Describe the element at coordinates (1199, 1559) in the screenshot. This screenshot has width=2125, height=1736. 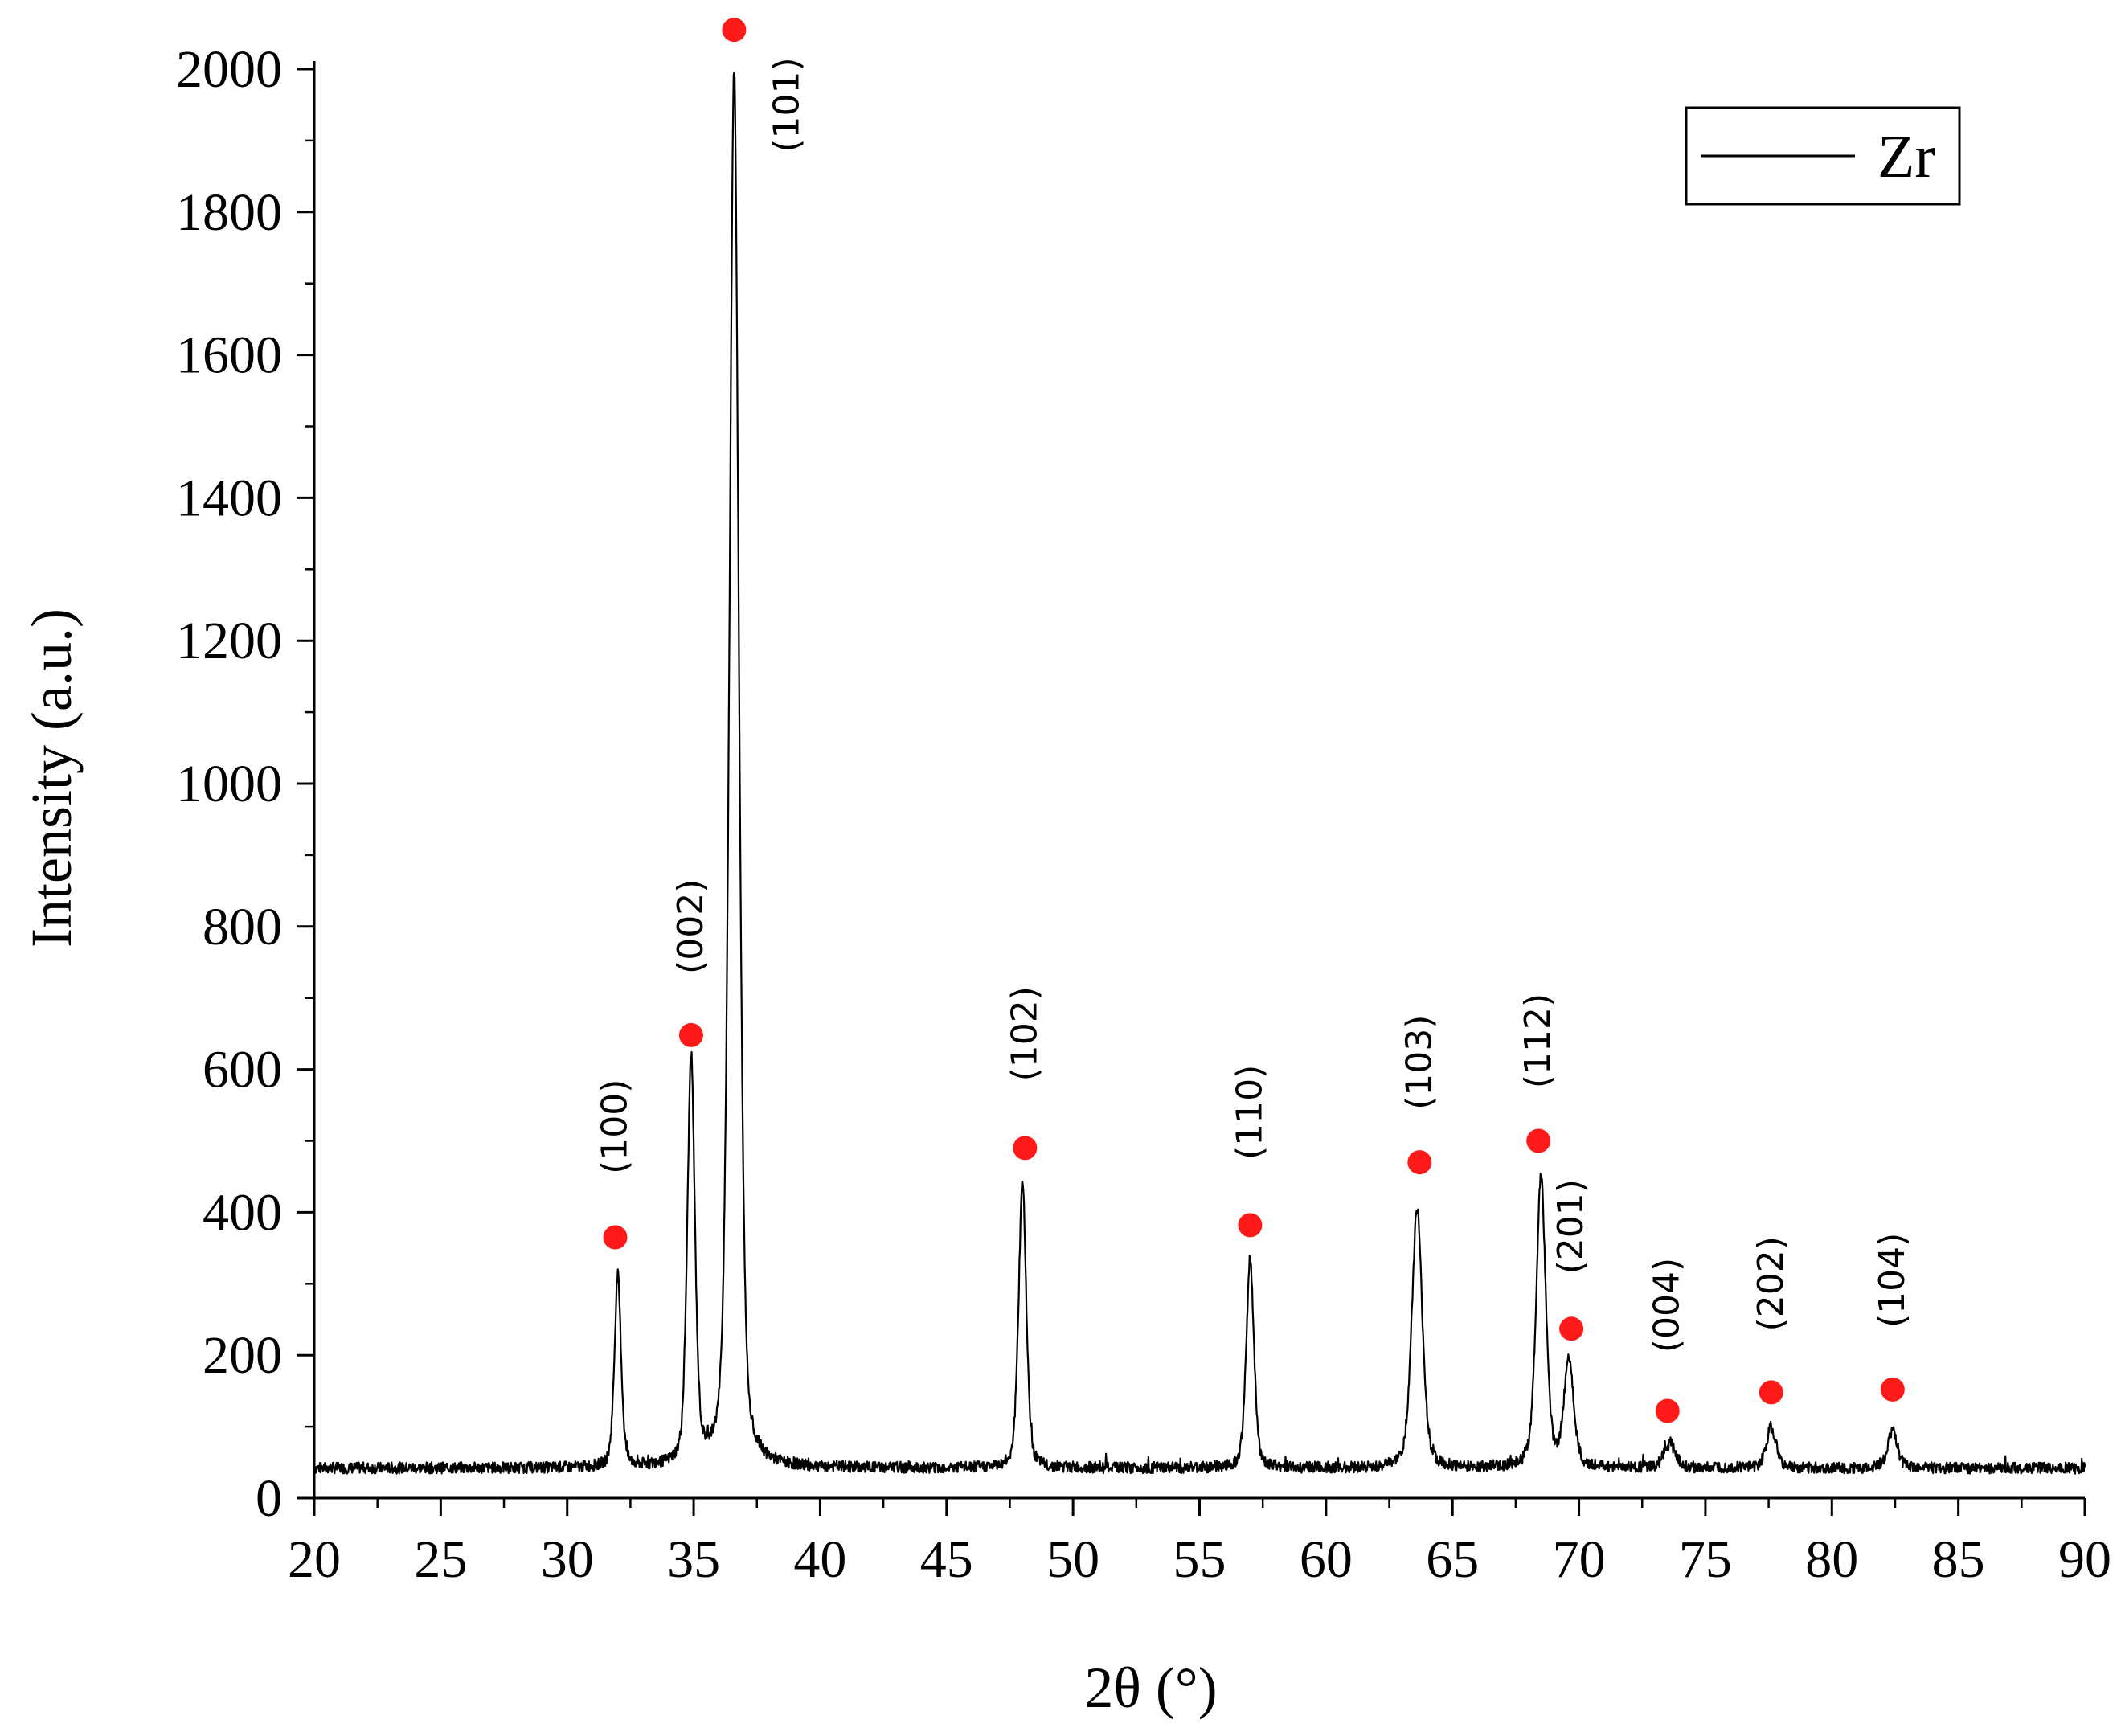
I see `x-tick-label: 55` at that location.